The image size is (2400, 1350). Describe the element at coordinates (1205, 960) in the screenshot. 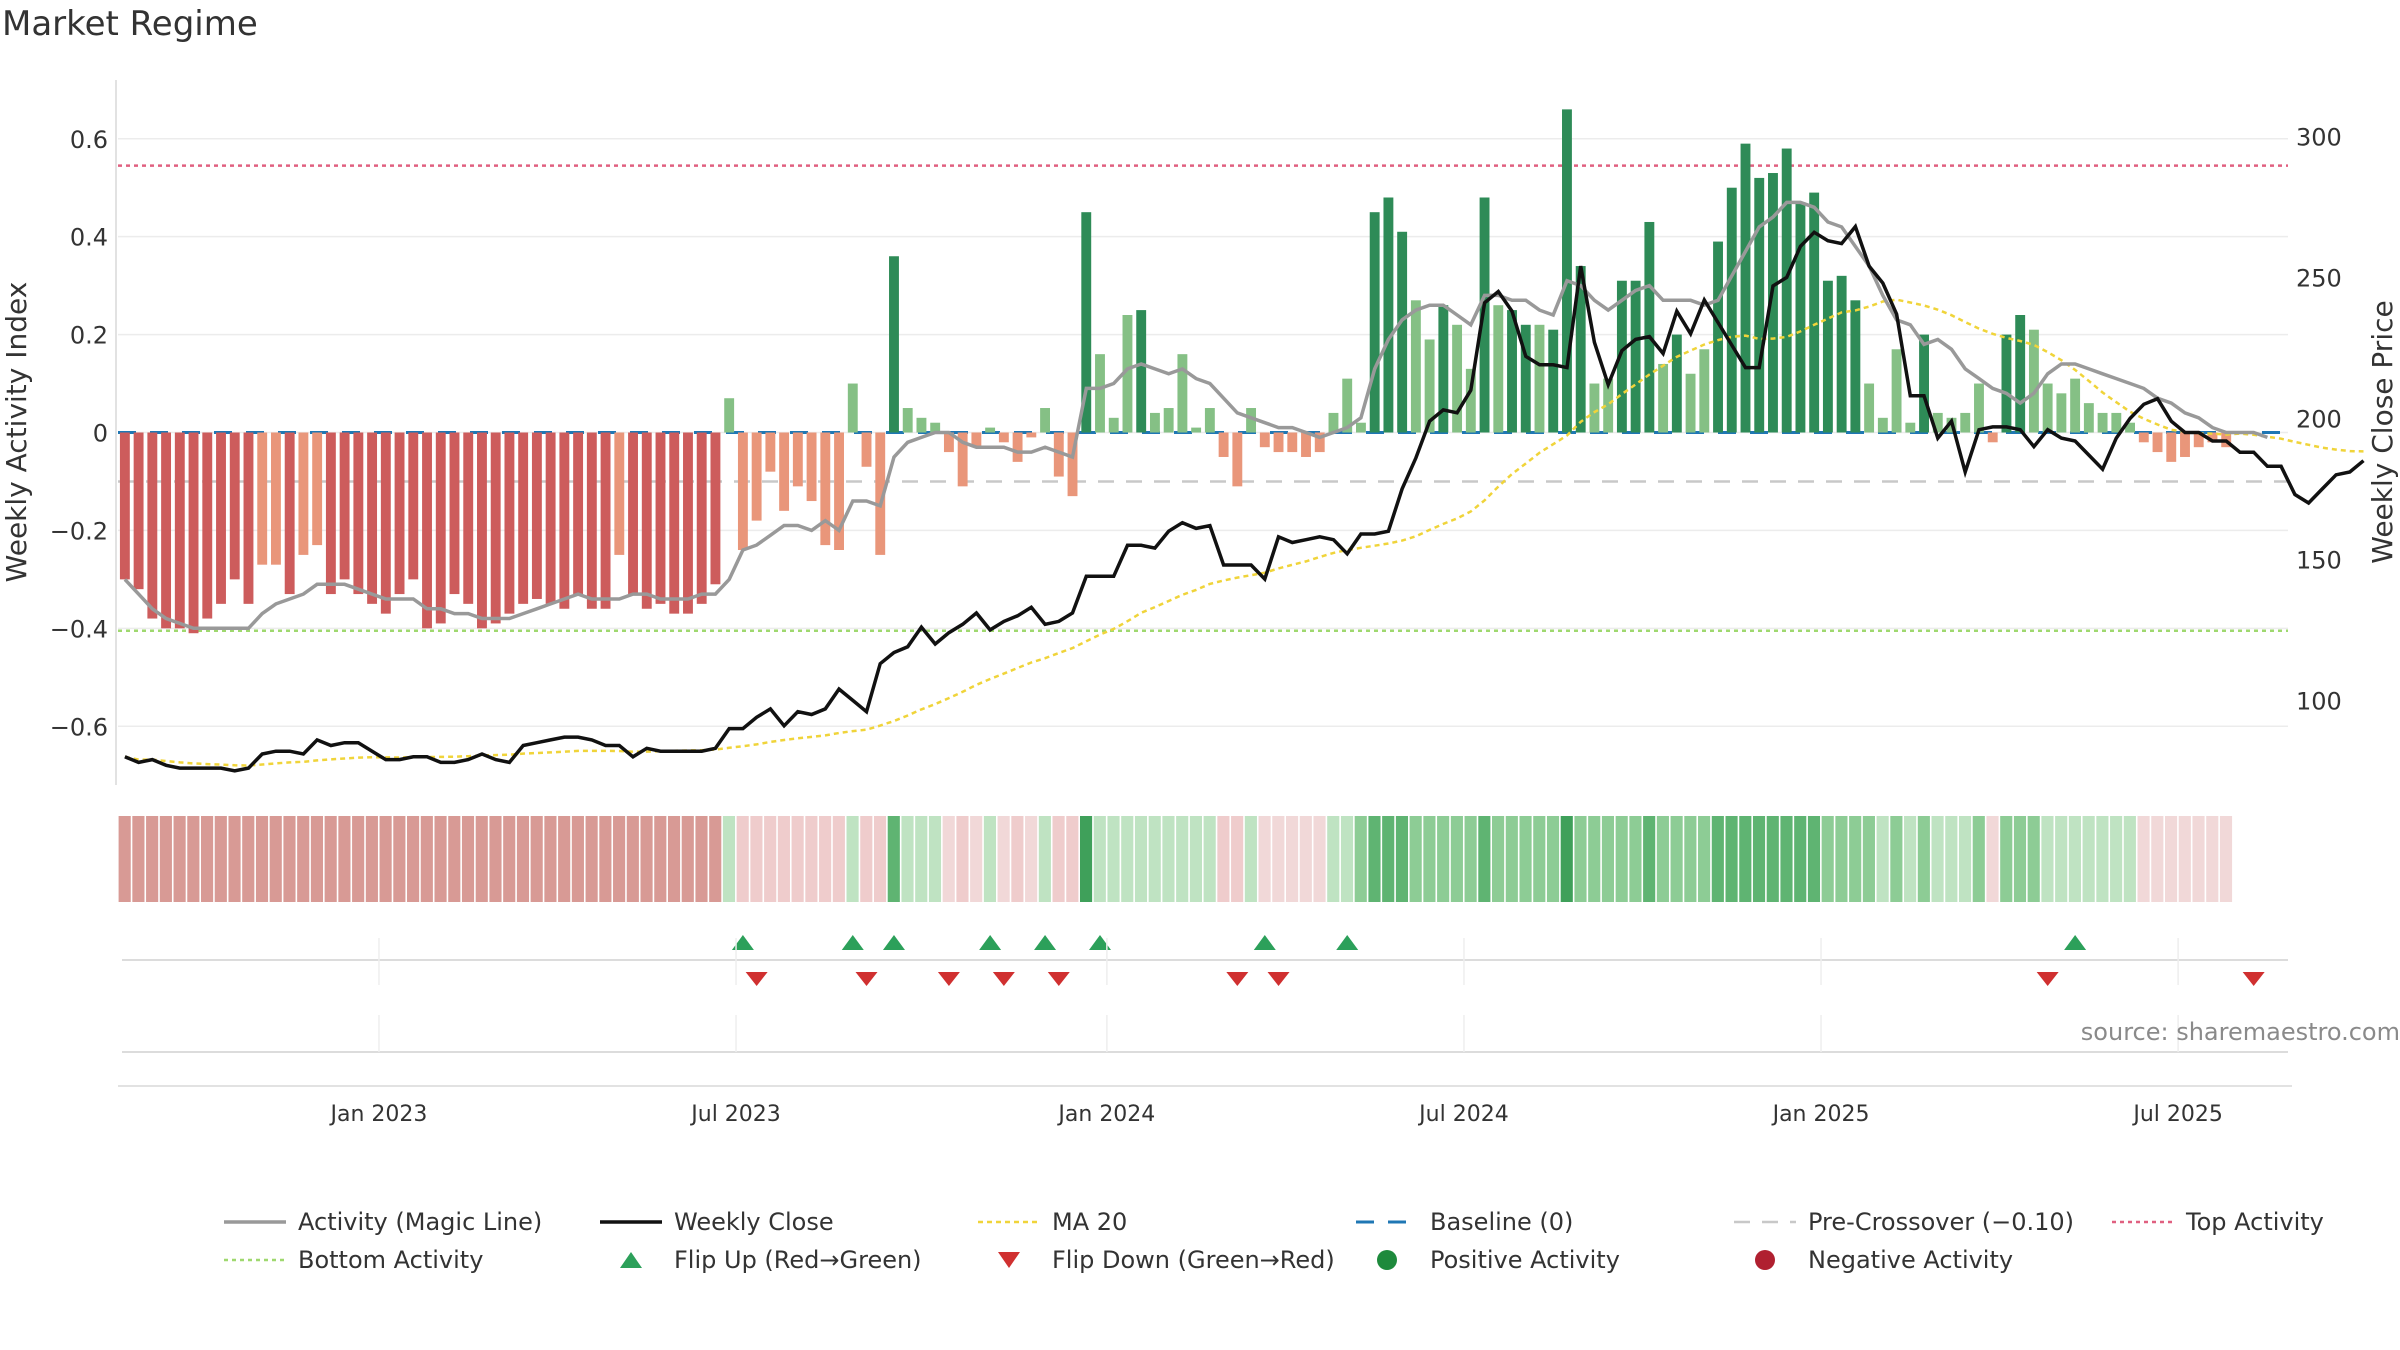

I see `flip-markers` at that location.